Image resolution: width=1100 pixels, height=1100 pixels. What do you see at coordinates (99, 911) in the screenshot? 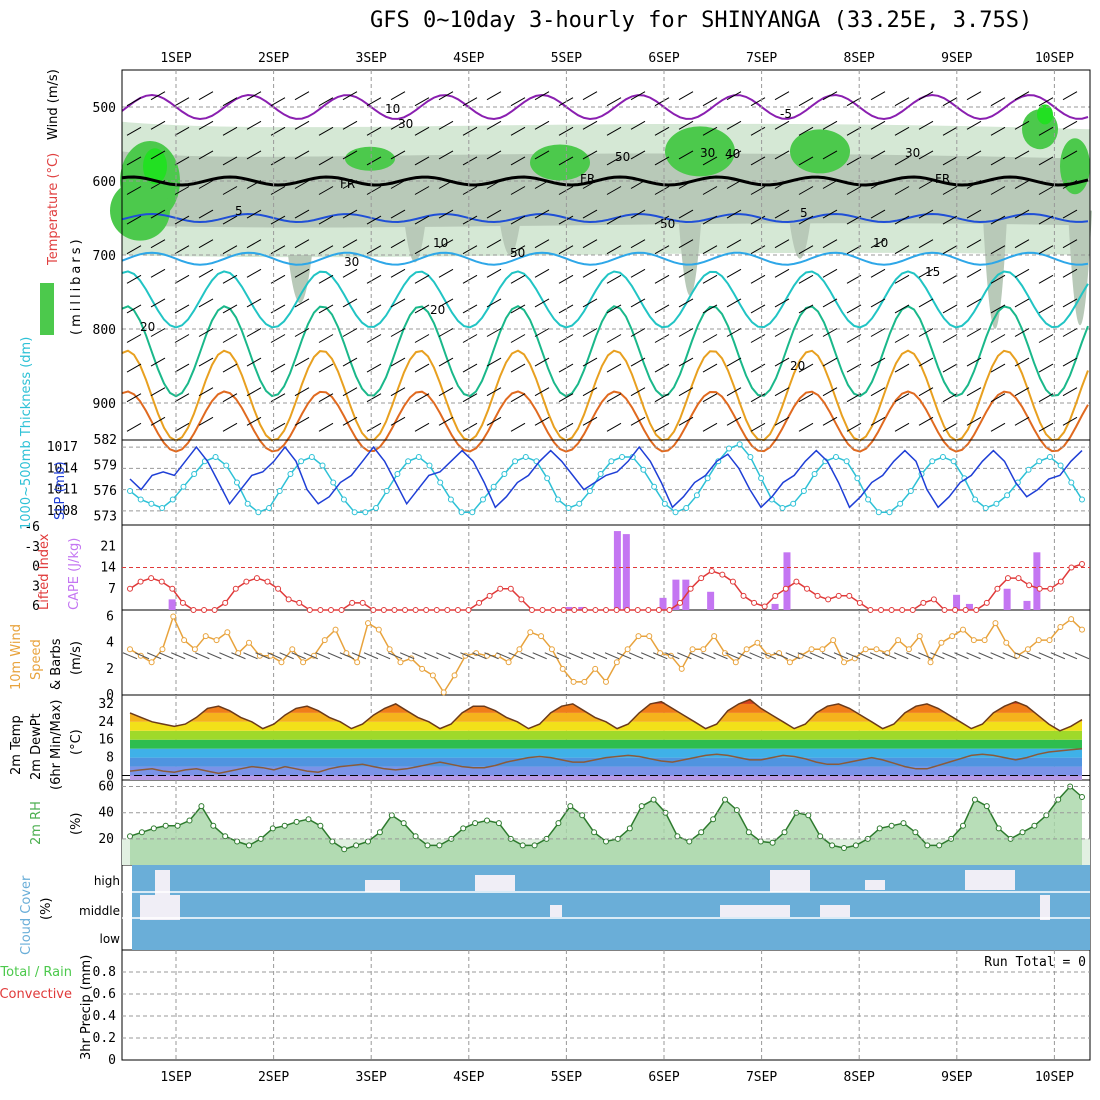
I see `cloud-level-label-middle: middle` at bounding box center [99, 911].